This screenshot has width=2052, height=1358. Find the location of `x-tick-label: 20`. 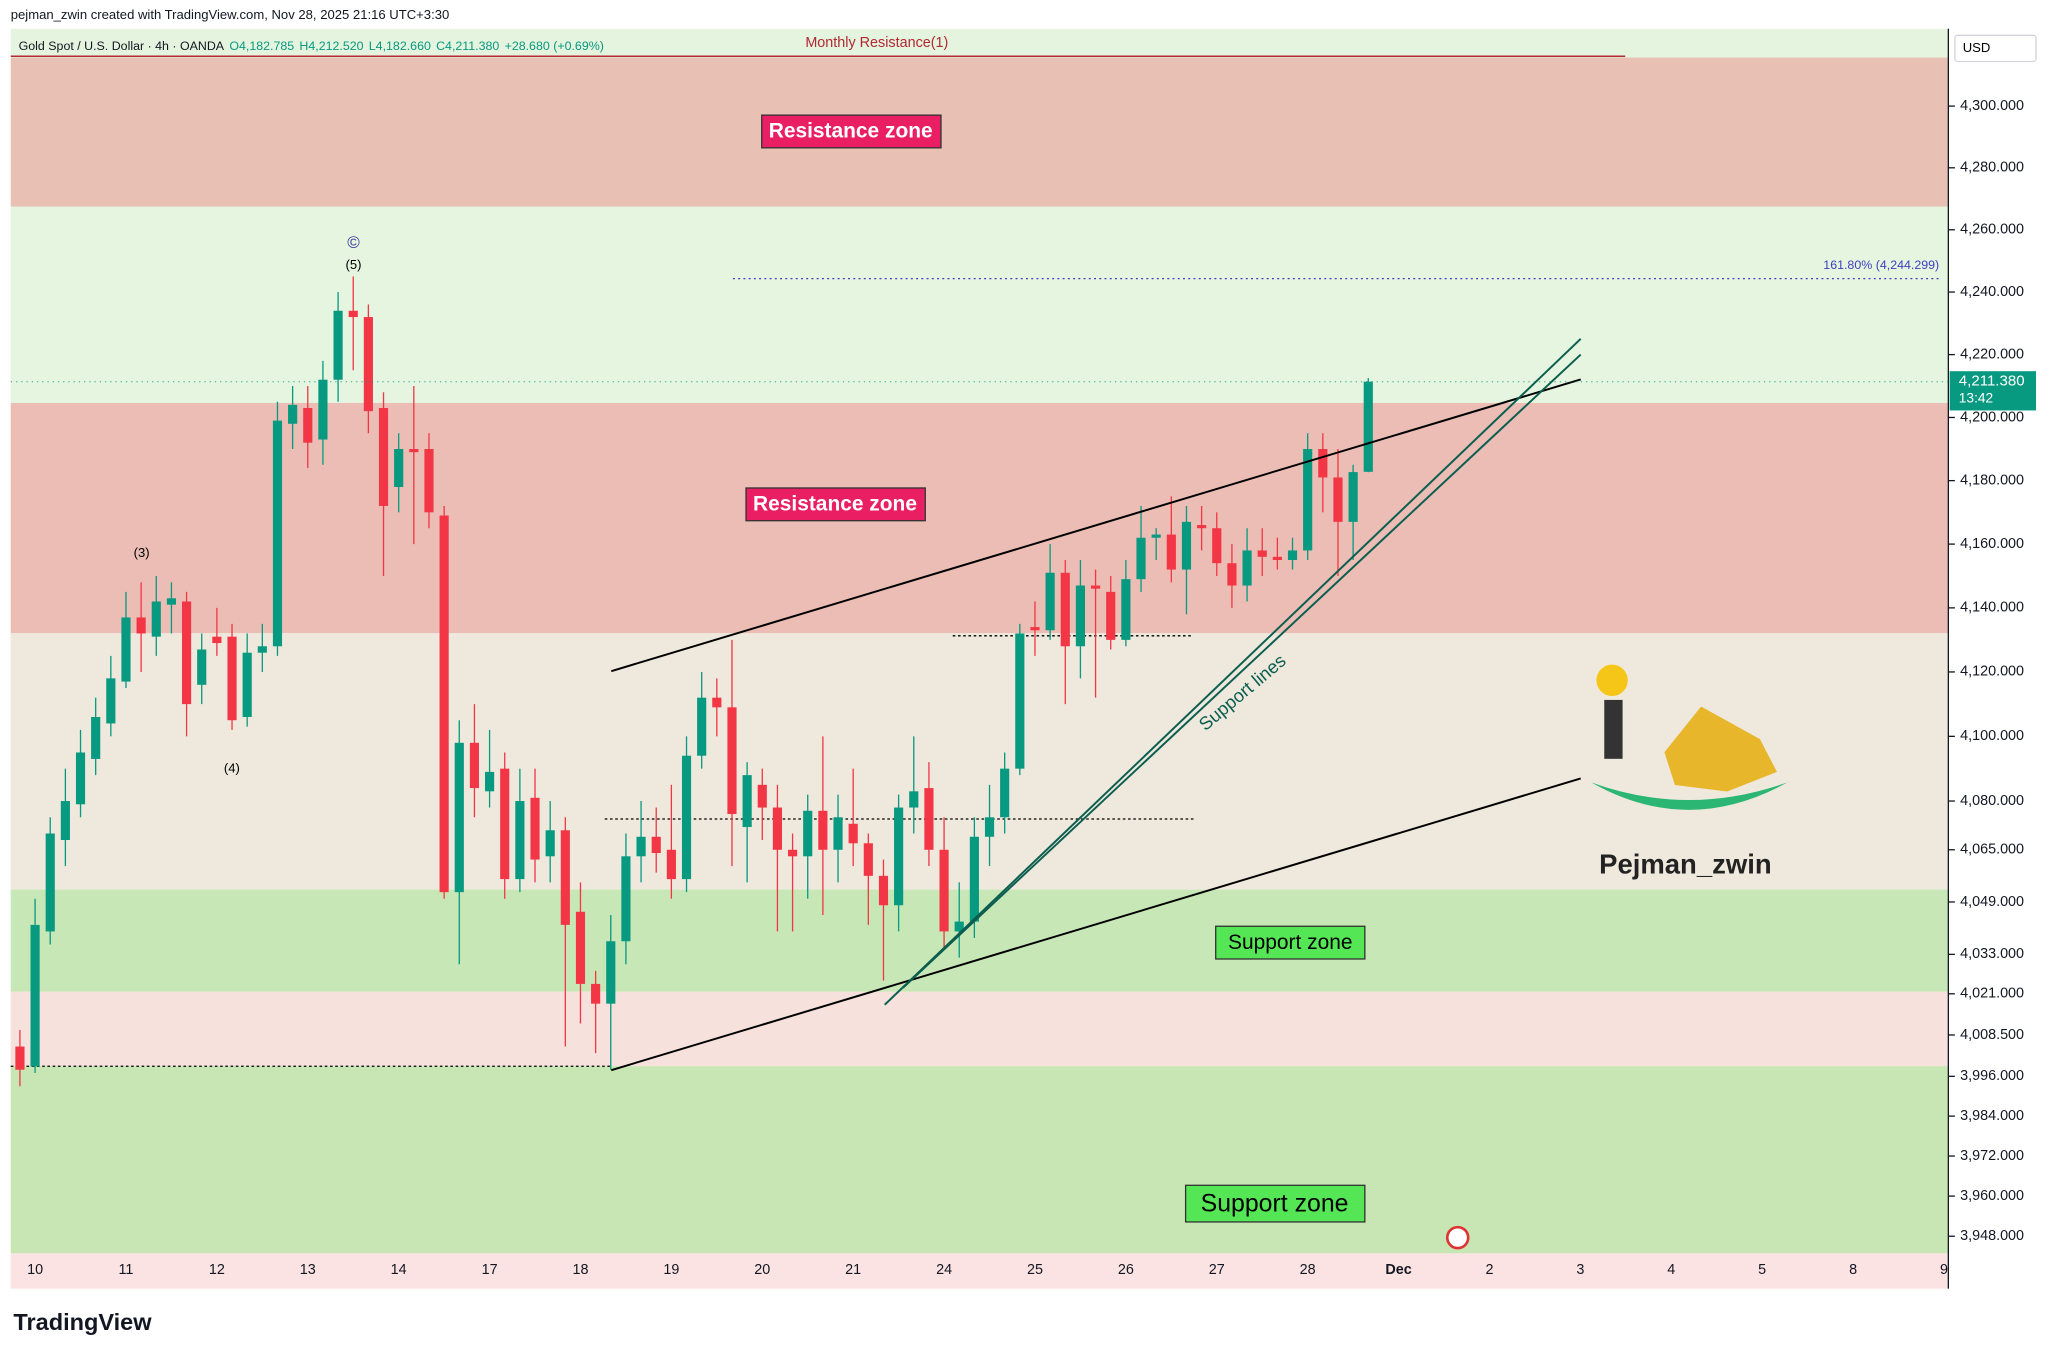

x-tick-label: 20 is located at coordinates (762, 1270).